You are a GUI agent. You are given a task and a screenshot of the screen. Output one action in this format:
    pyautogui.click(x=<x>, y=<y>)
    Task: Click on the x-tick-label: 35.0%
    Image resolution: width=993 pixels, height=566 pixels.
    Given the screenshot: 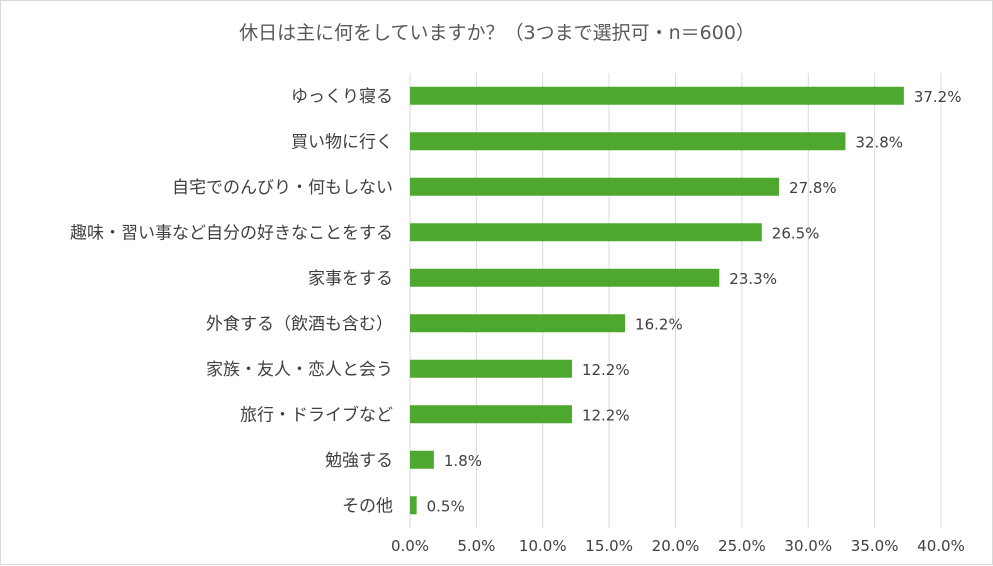 What is the action you would take?
    pyautogui.click(x=875, y=546)
    